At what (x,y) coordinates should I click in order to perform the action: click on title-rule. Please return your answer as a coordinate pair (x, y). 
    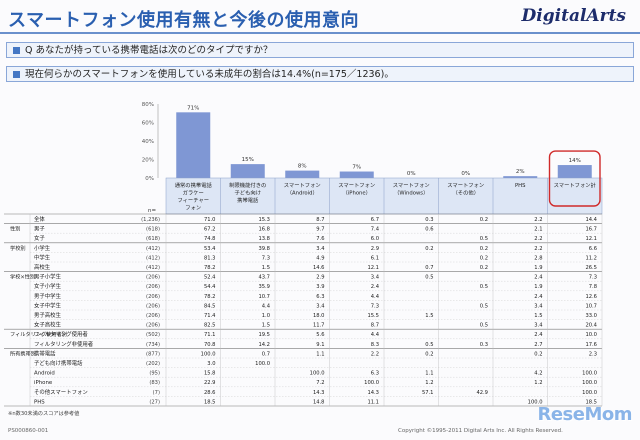
    Looking at the image, I should click on (320, 33).